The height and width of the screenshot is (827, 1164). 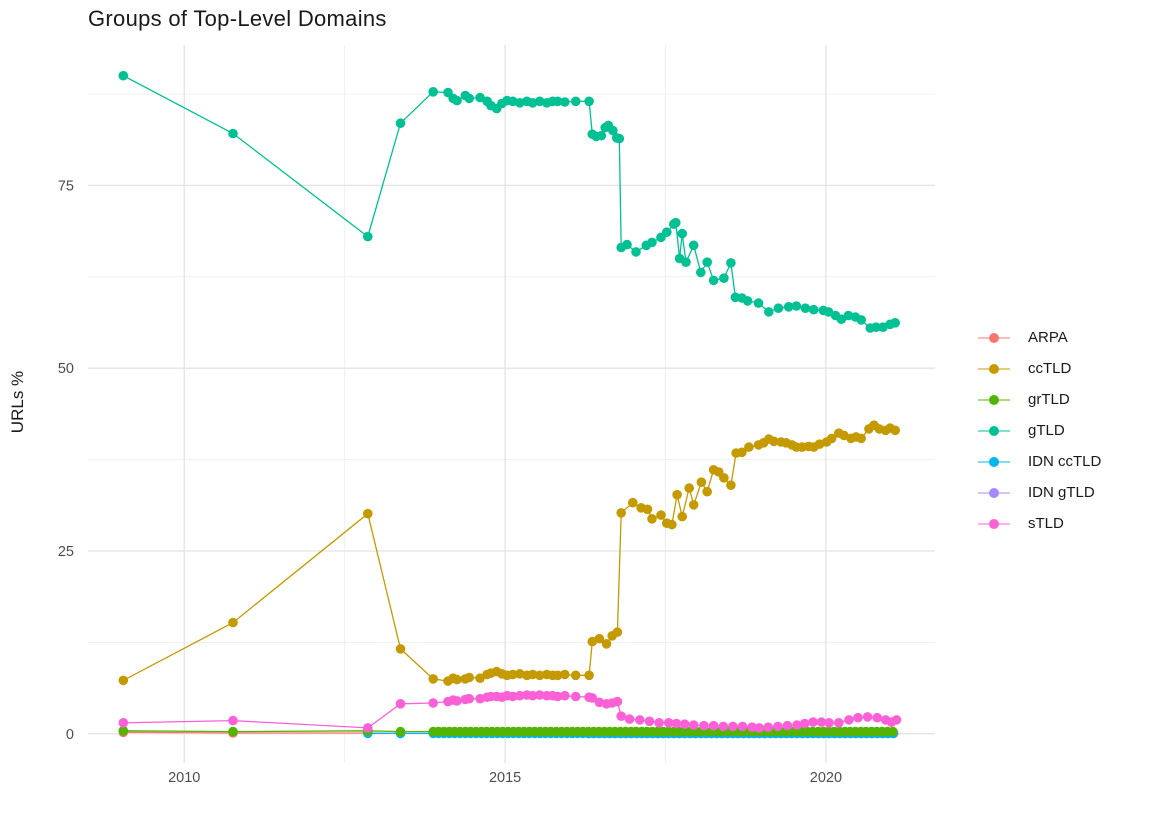 I want to click on legend-item-ARPA: ARPA, so click(x=1038, y=337).